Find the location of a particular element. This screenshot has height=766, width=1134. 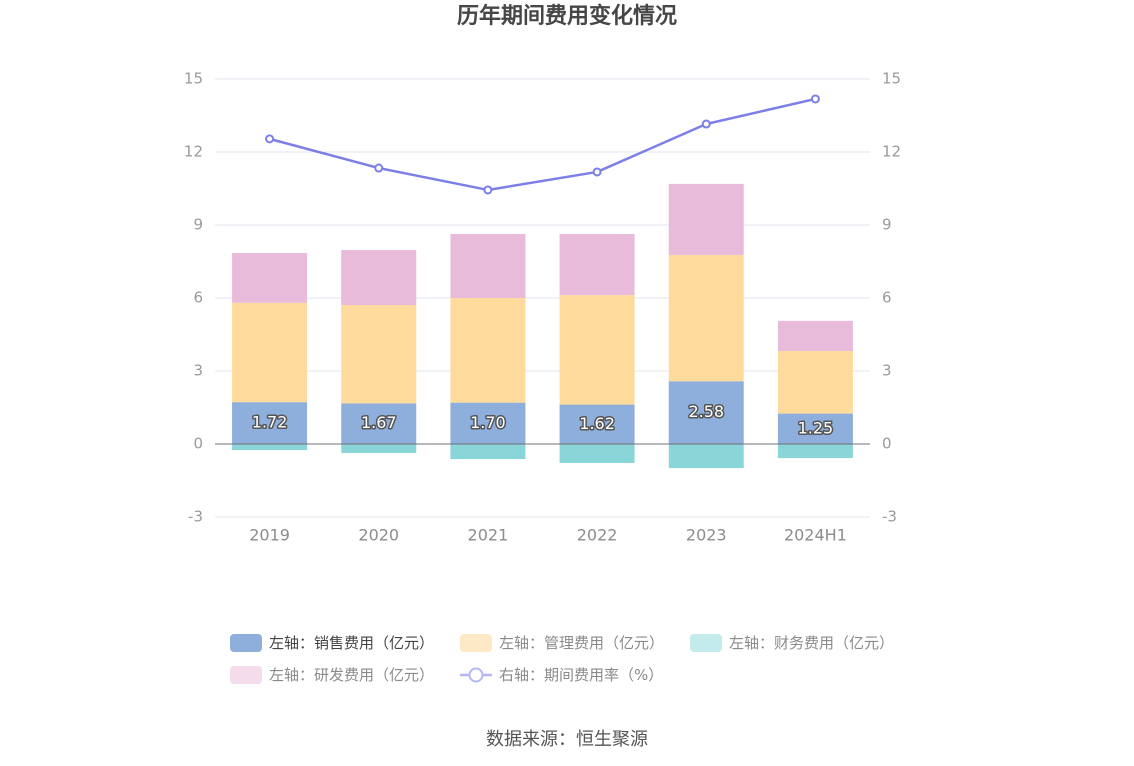

bar-selling-expense-2024H1 is located at coordinates (815, 428).